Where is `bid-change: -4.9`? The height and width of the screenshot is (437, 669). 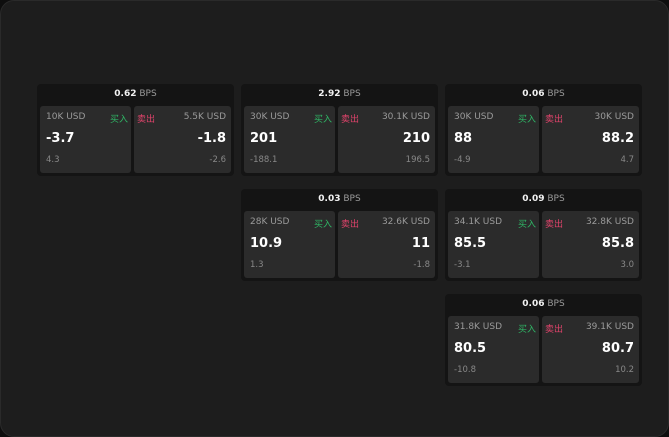 bid-change: -4.9 is located at coordinates (462, 160).